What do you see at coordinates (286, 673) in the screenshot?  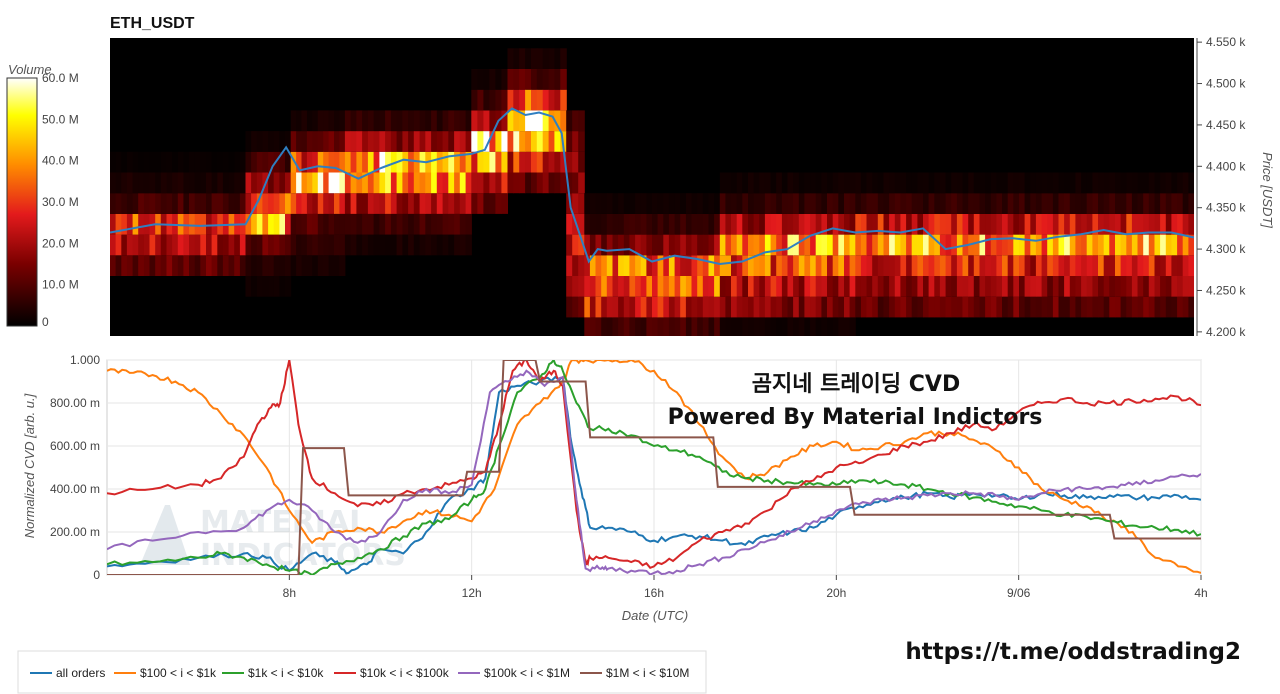 I see `legend-label: $1k < i < $10k` at bounding box center [286, 673].